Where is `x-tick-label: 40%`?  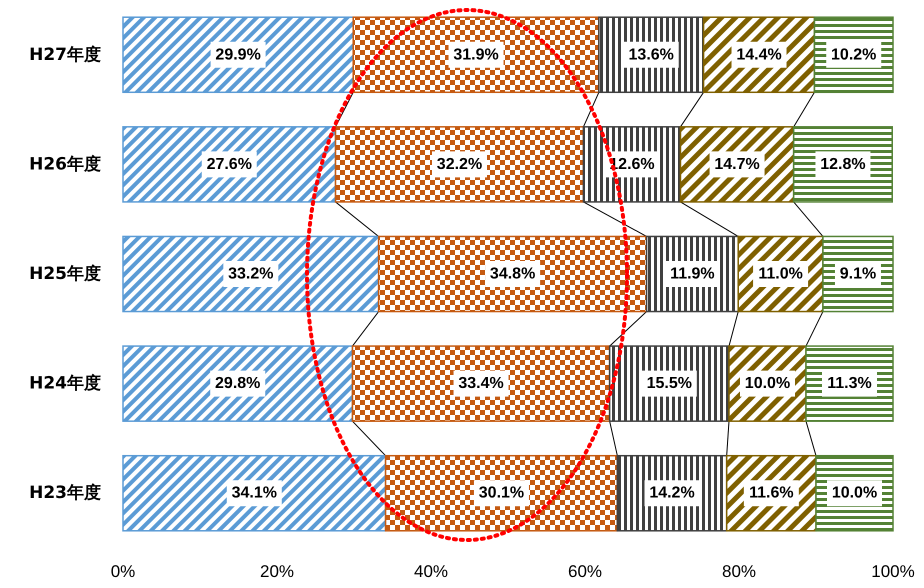 x-tick-label: 40% is located at coordinates (431, 571).